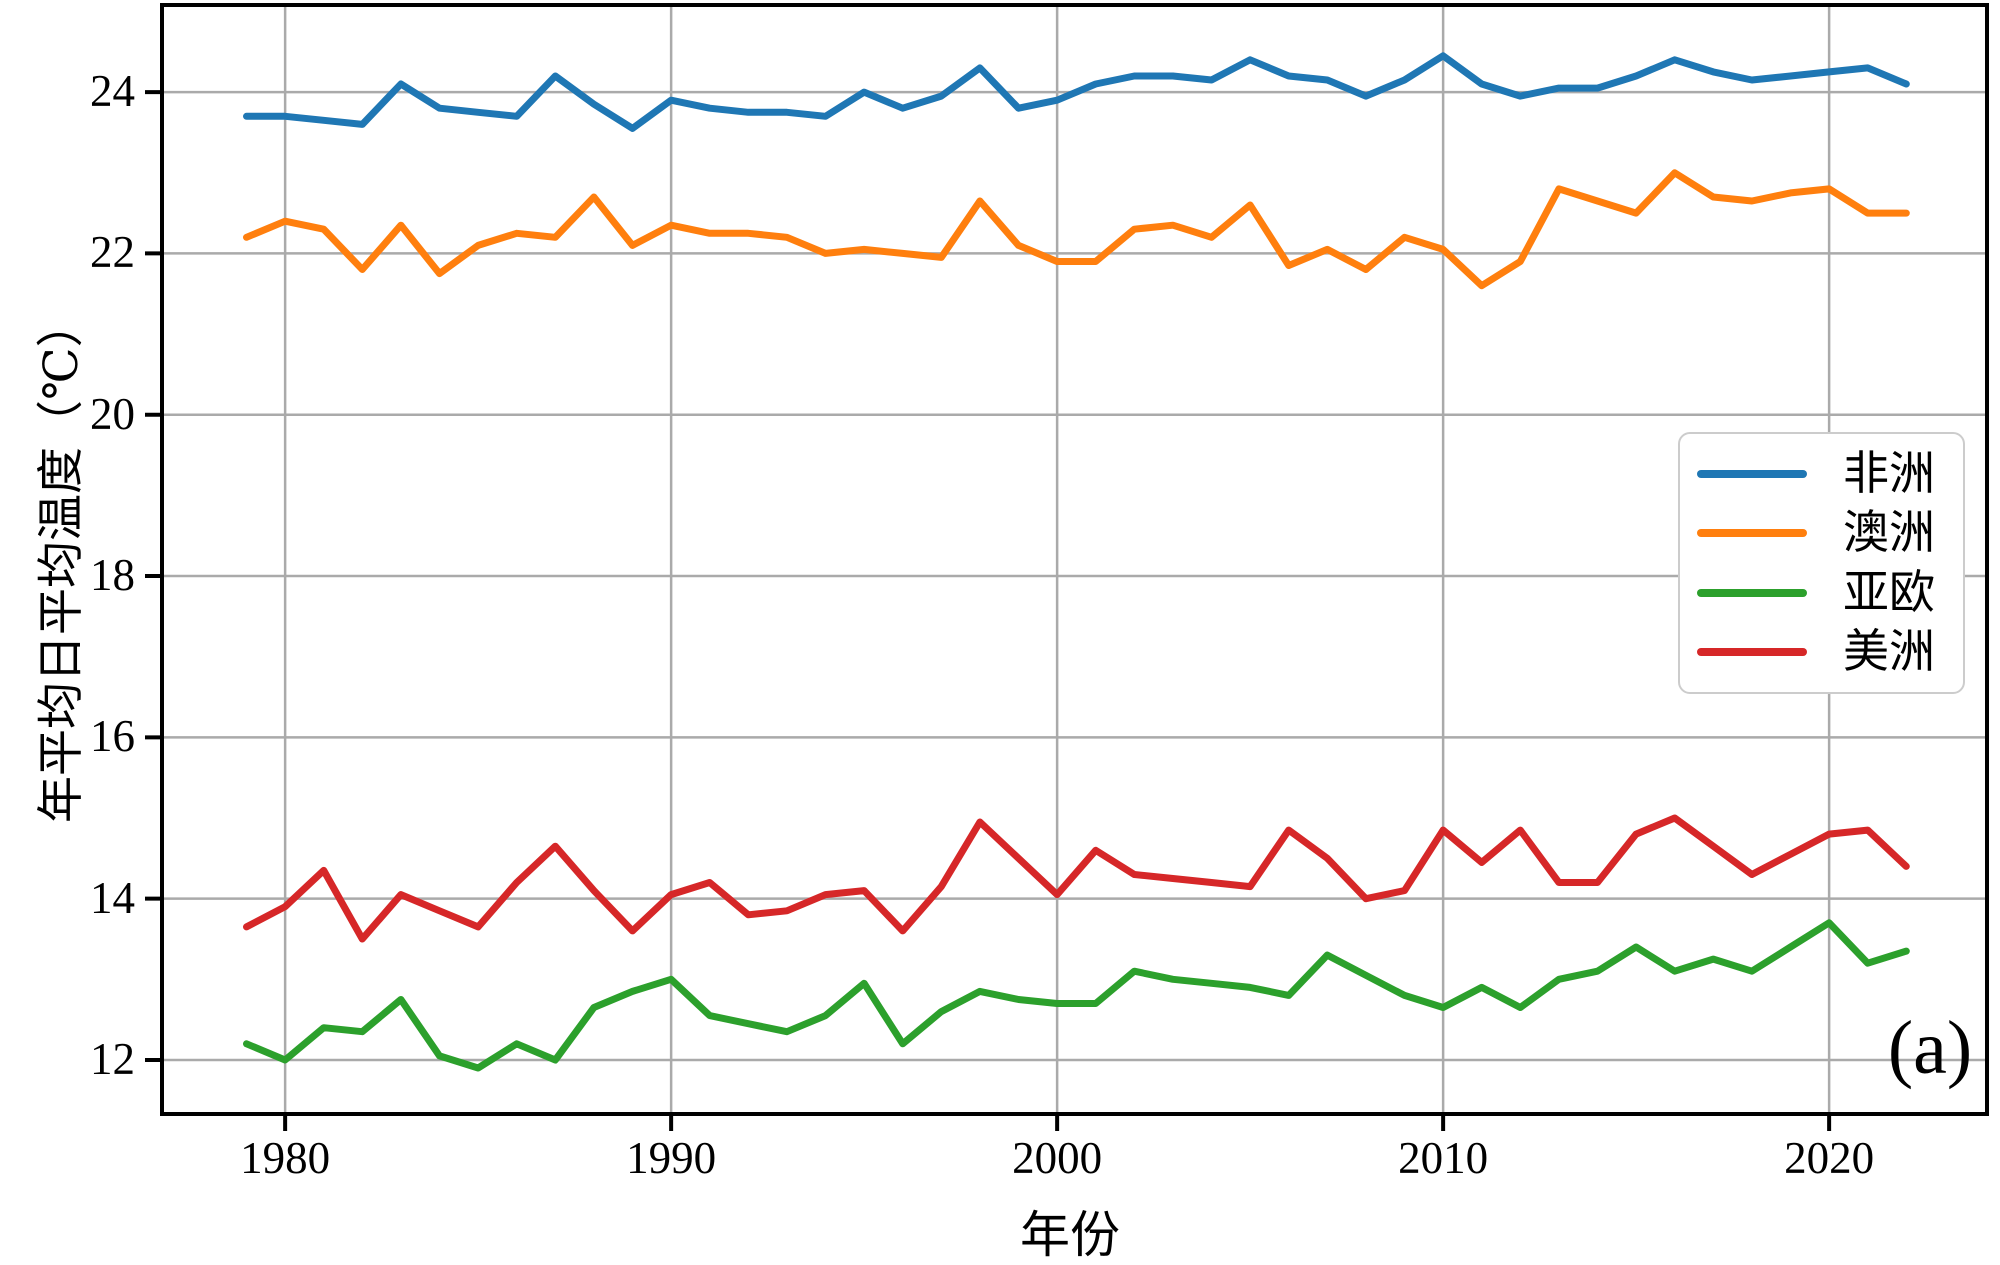 This screenshot has height=1265, width=2000. I want to click on legend-item-australia: 澳洲, so click(1821, 533).